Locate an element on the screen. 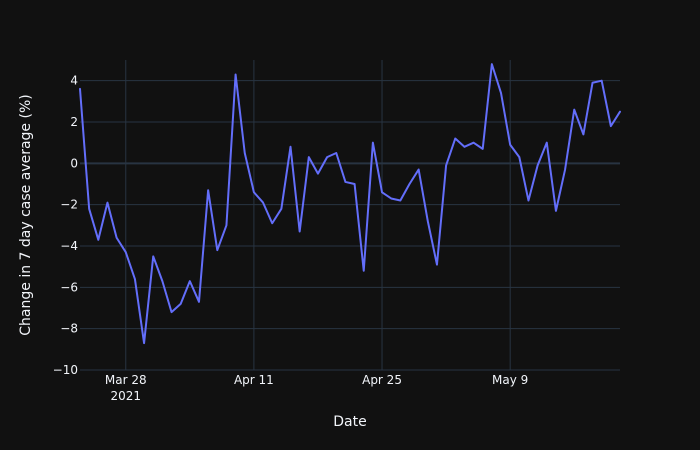  y-tick-label: −6 is located at coordinates (69, 287).